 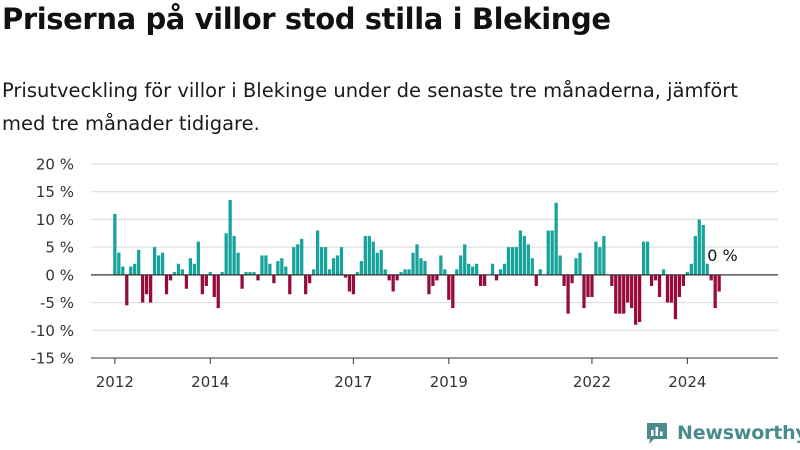 I want to click on x-tick-label: 2022, so click(x=592, y=382).